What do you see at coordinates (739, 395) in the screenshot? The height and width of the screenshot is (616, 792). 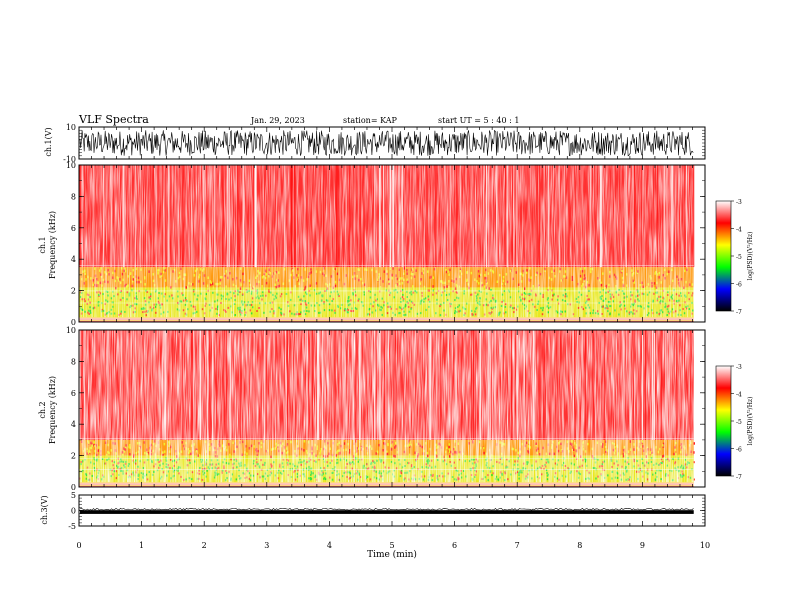 I see `colorbar-tick-label: -4` at bounding box center [739, 395].